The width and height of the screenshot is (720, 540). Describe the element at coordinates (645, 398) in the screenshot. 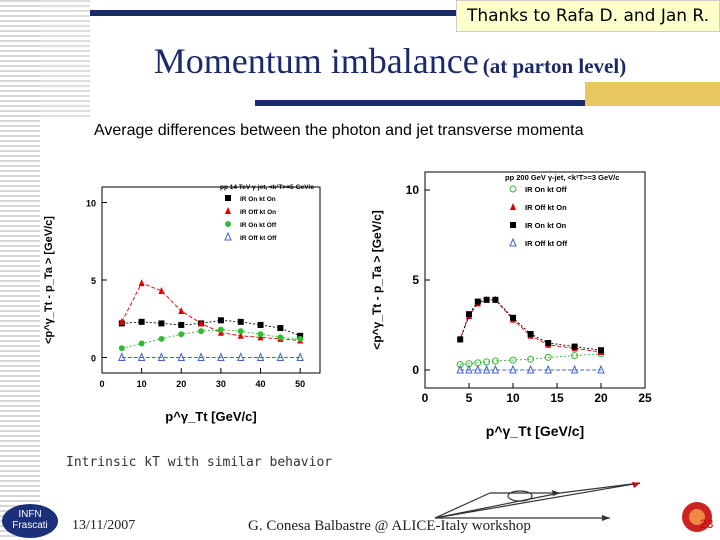

I see `x-tick-label: 25` at that location.